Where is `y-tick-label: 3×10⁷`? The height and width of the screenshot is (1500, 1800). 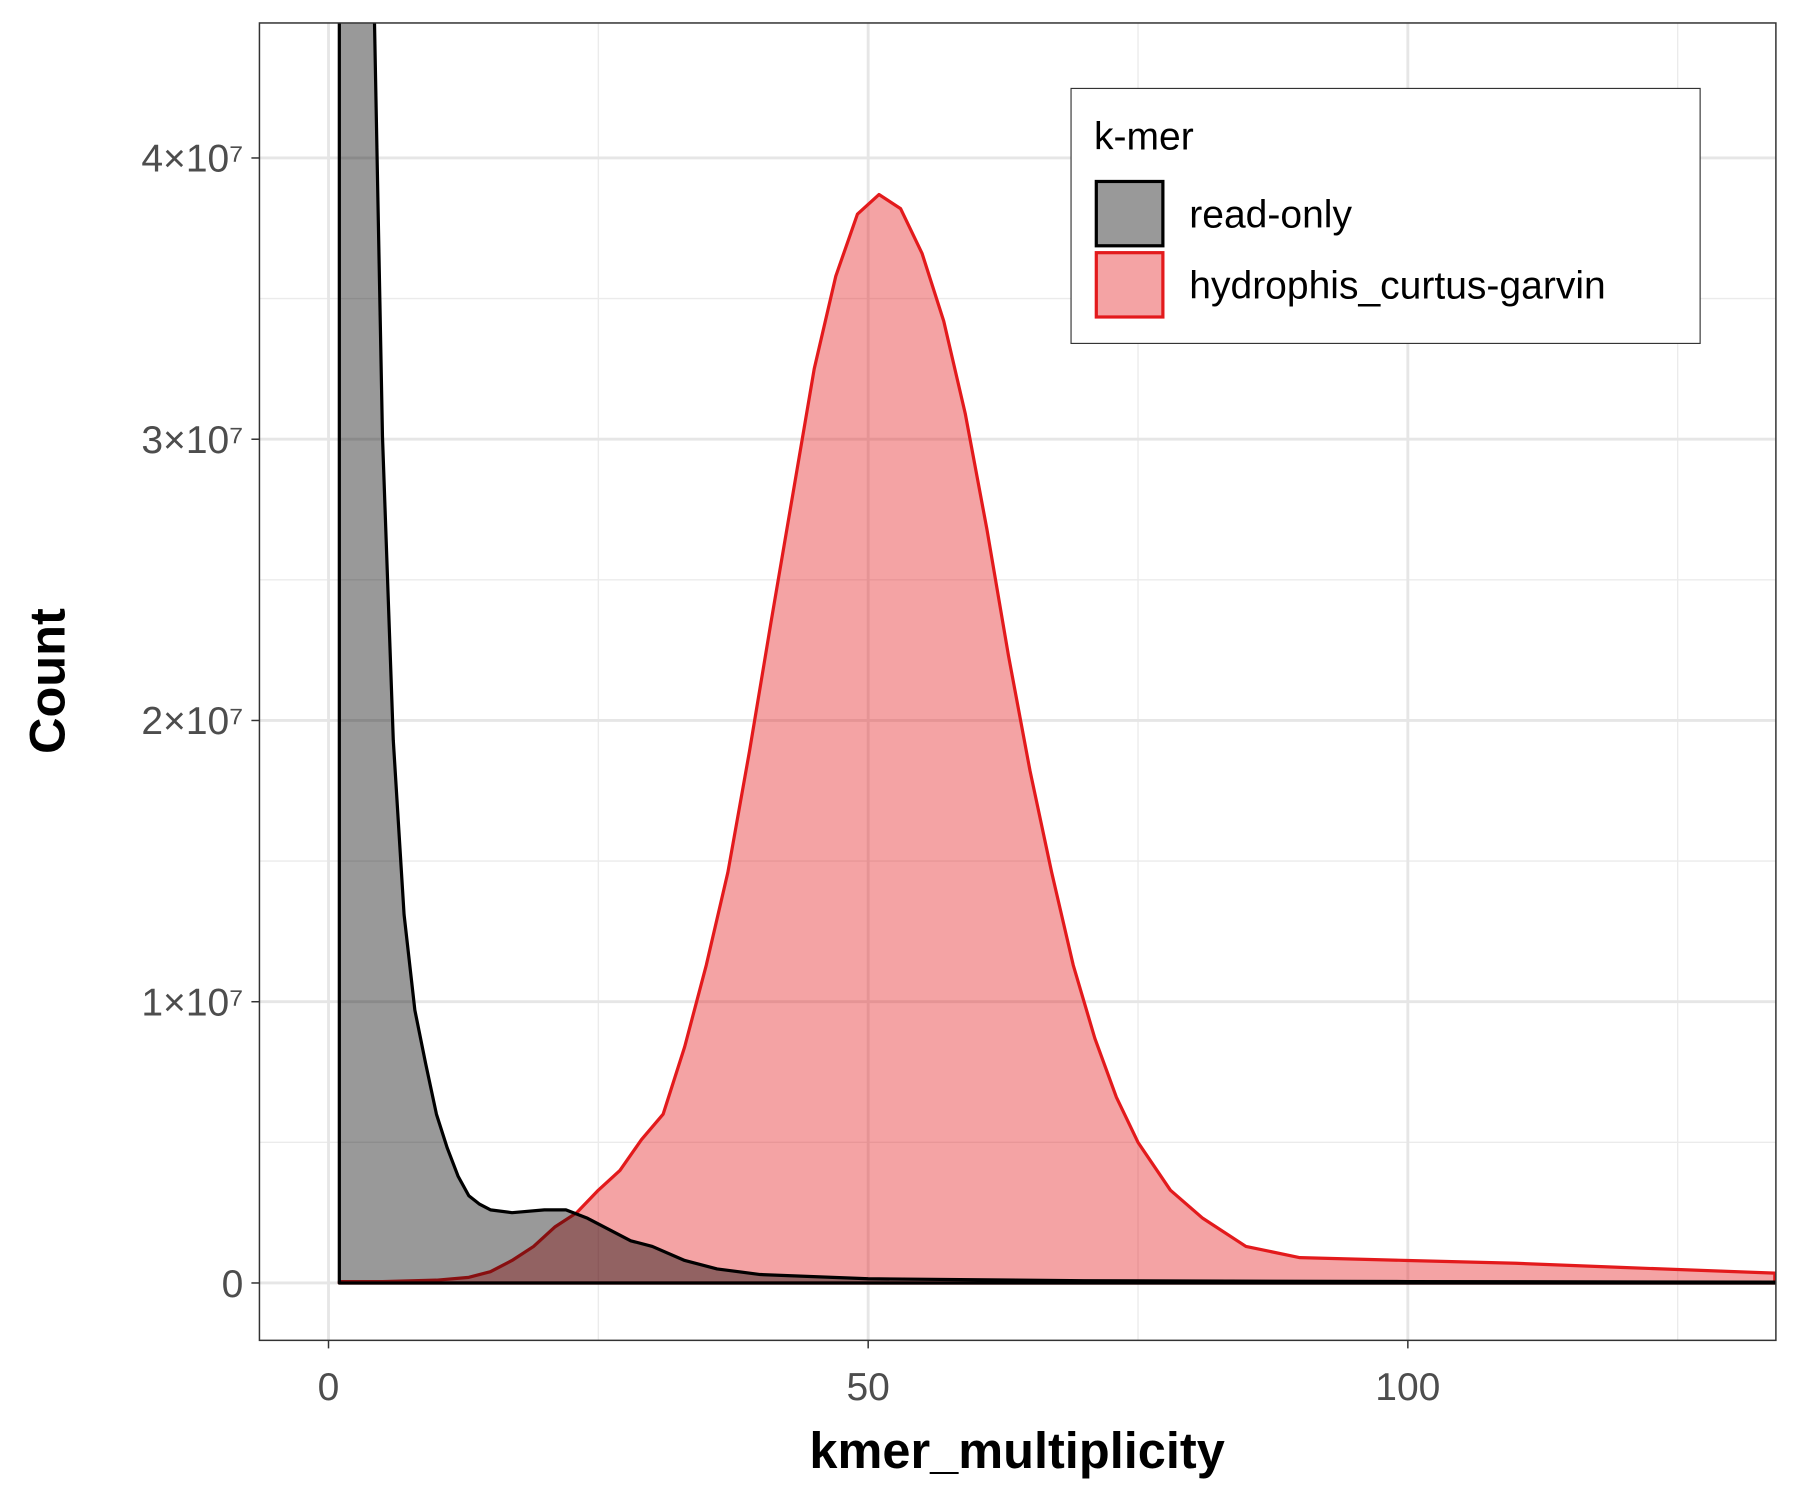 y-tick-label: 3×10⁷ is located at coordinates (192, 440).